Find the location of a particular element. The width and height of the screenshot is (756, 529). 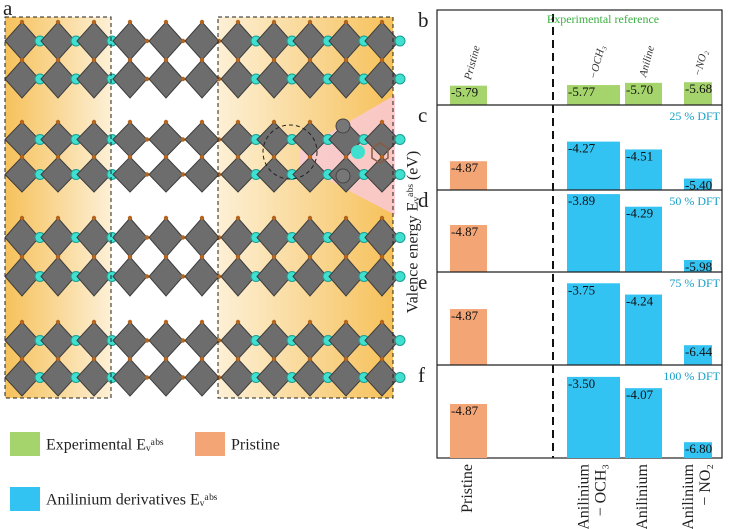

category-label: Pristine is located at coordinates (472, 63).